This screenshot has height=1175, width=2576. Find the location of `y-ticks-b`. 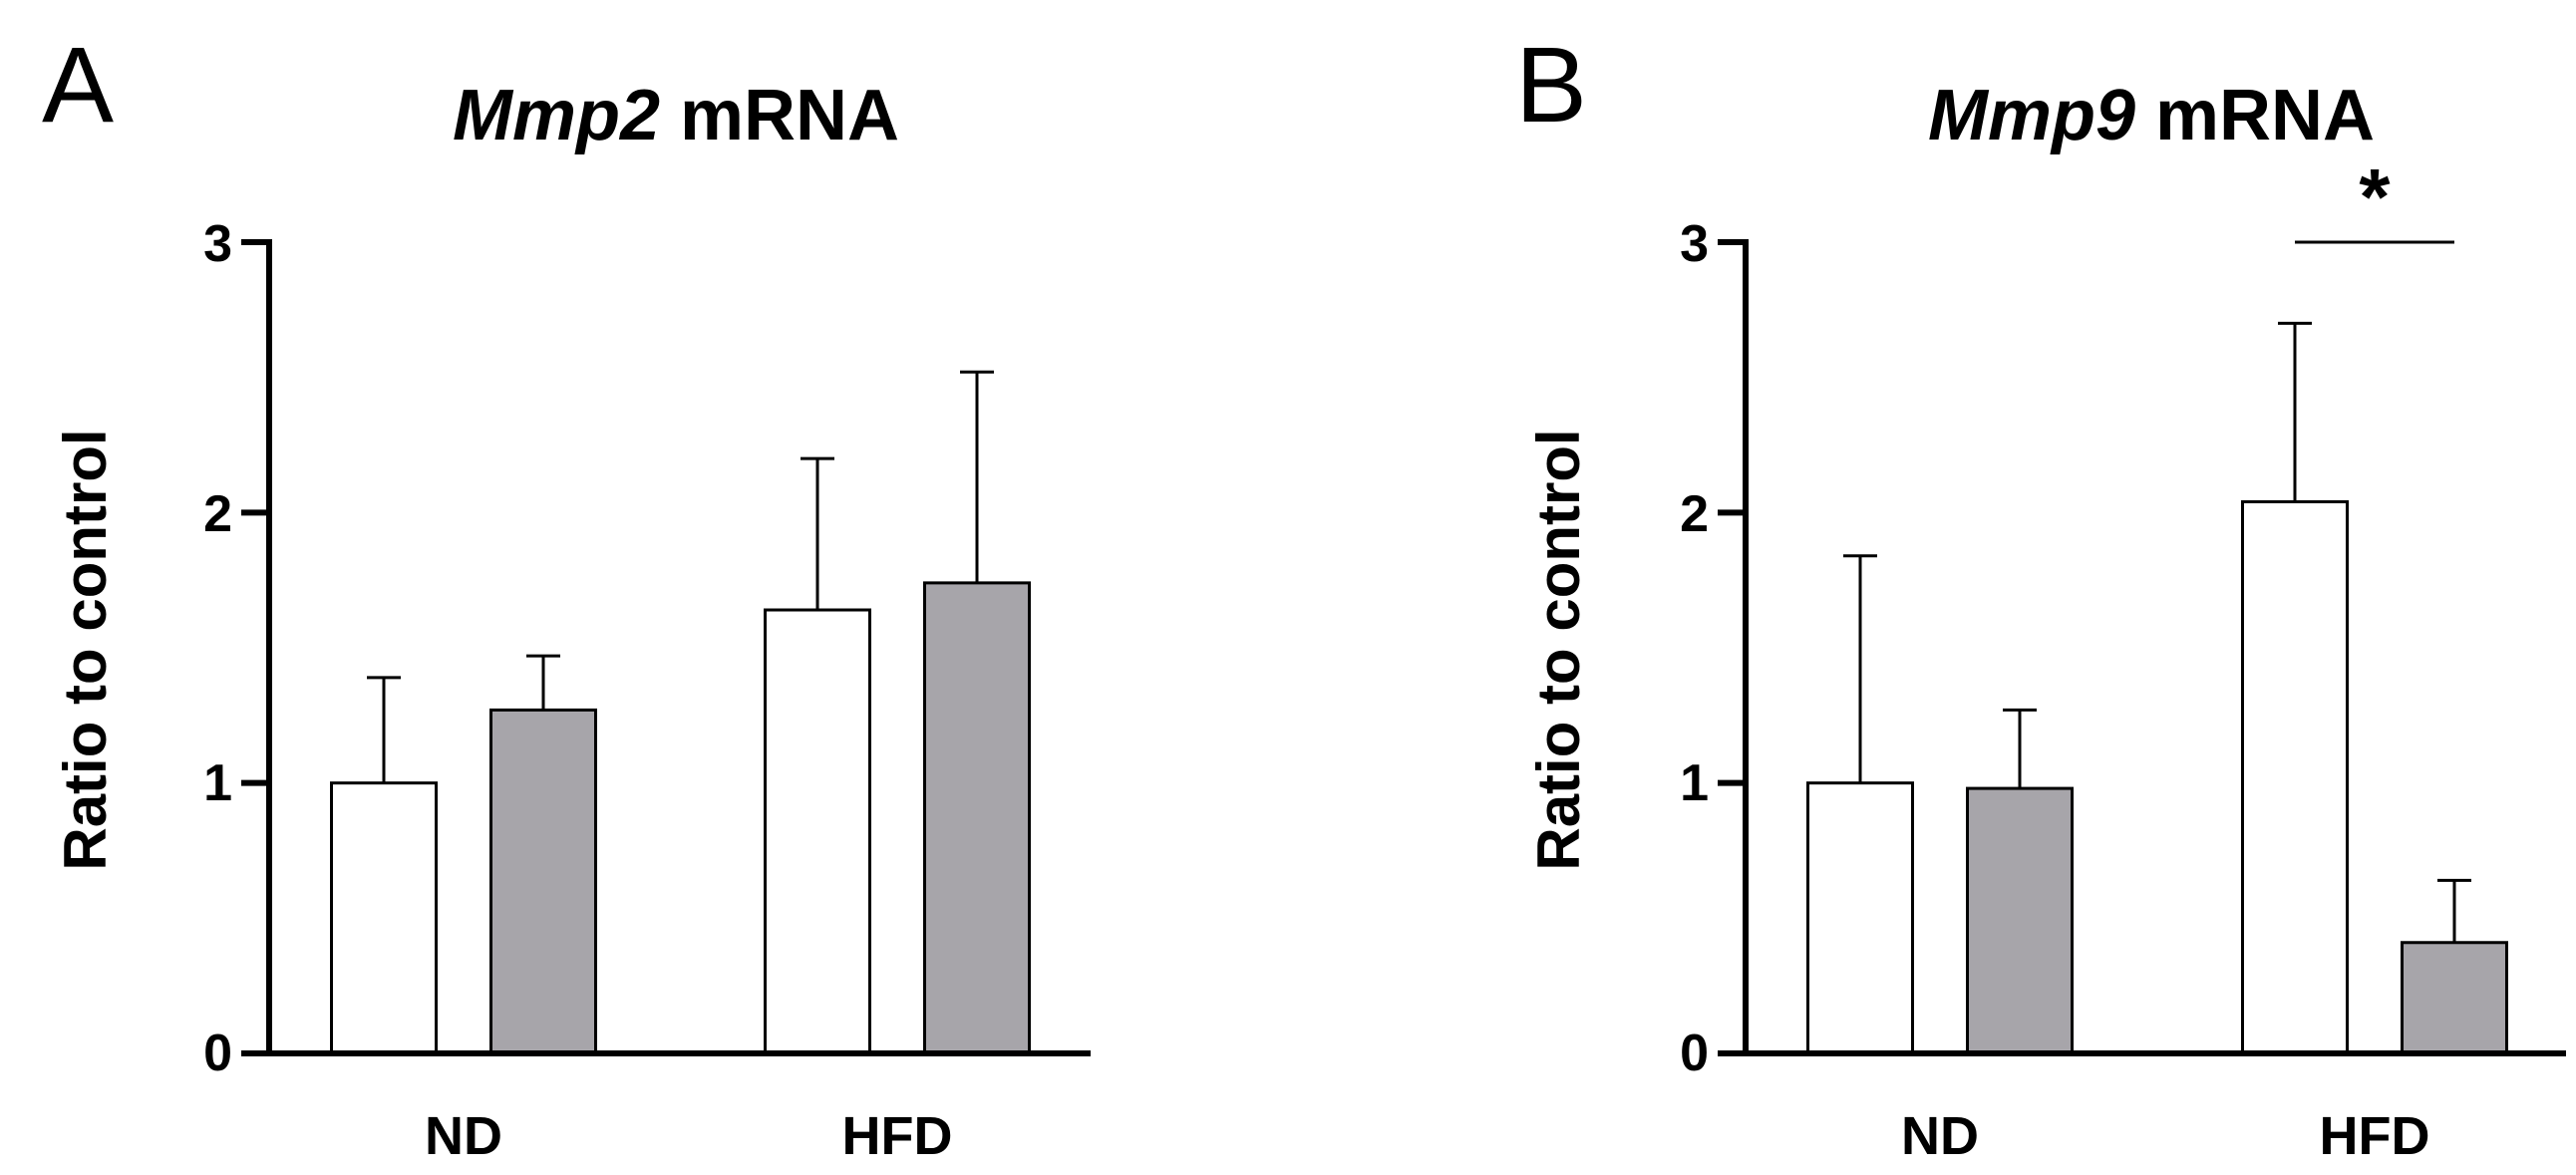

y-ticks-b is located at coordinates (1732, 647).